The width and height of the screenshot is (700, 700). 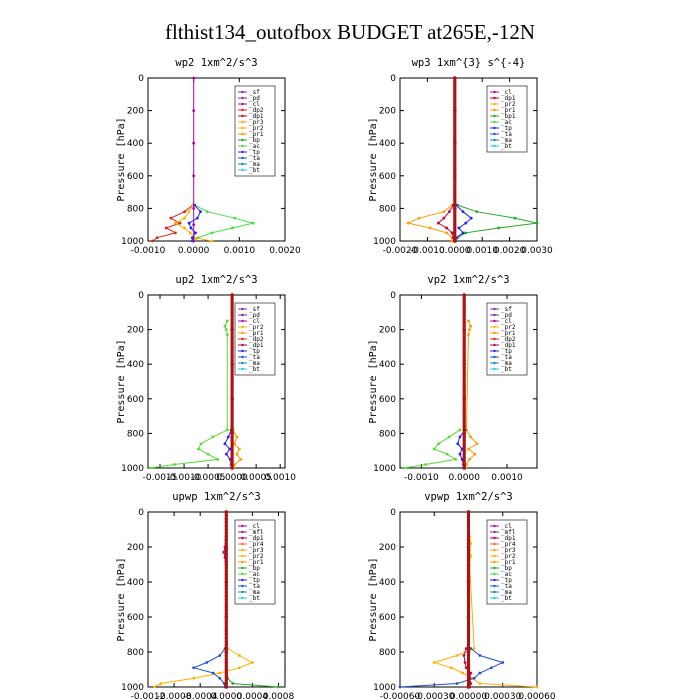 What do you see at coordinates (256, 134) in the screenshot?
I see `legend-entry: _pr1` at bounding box center [256, 134].